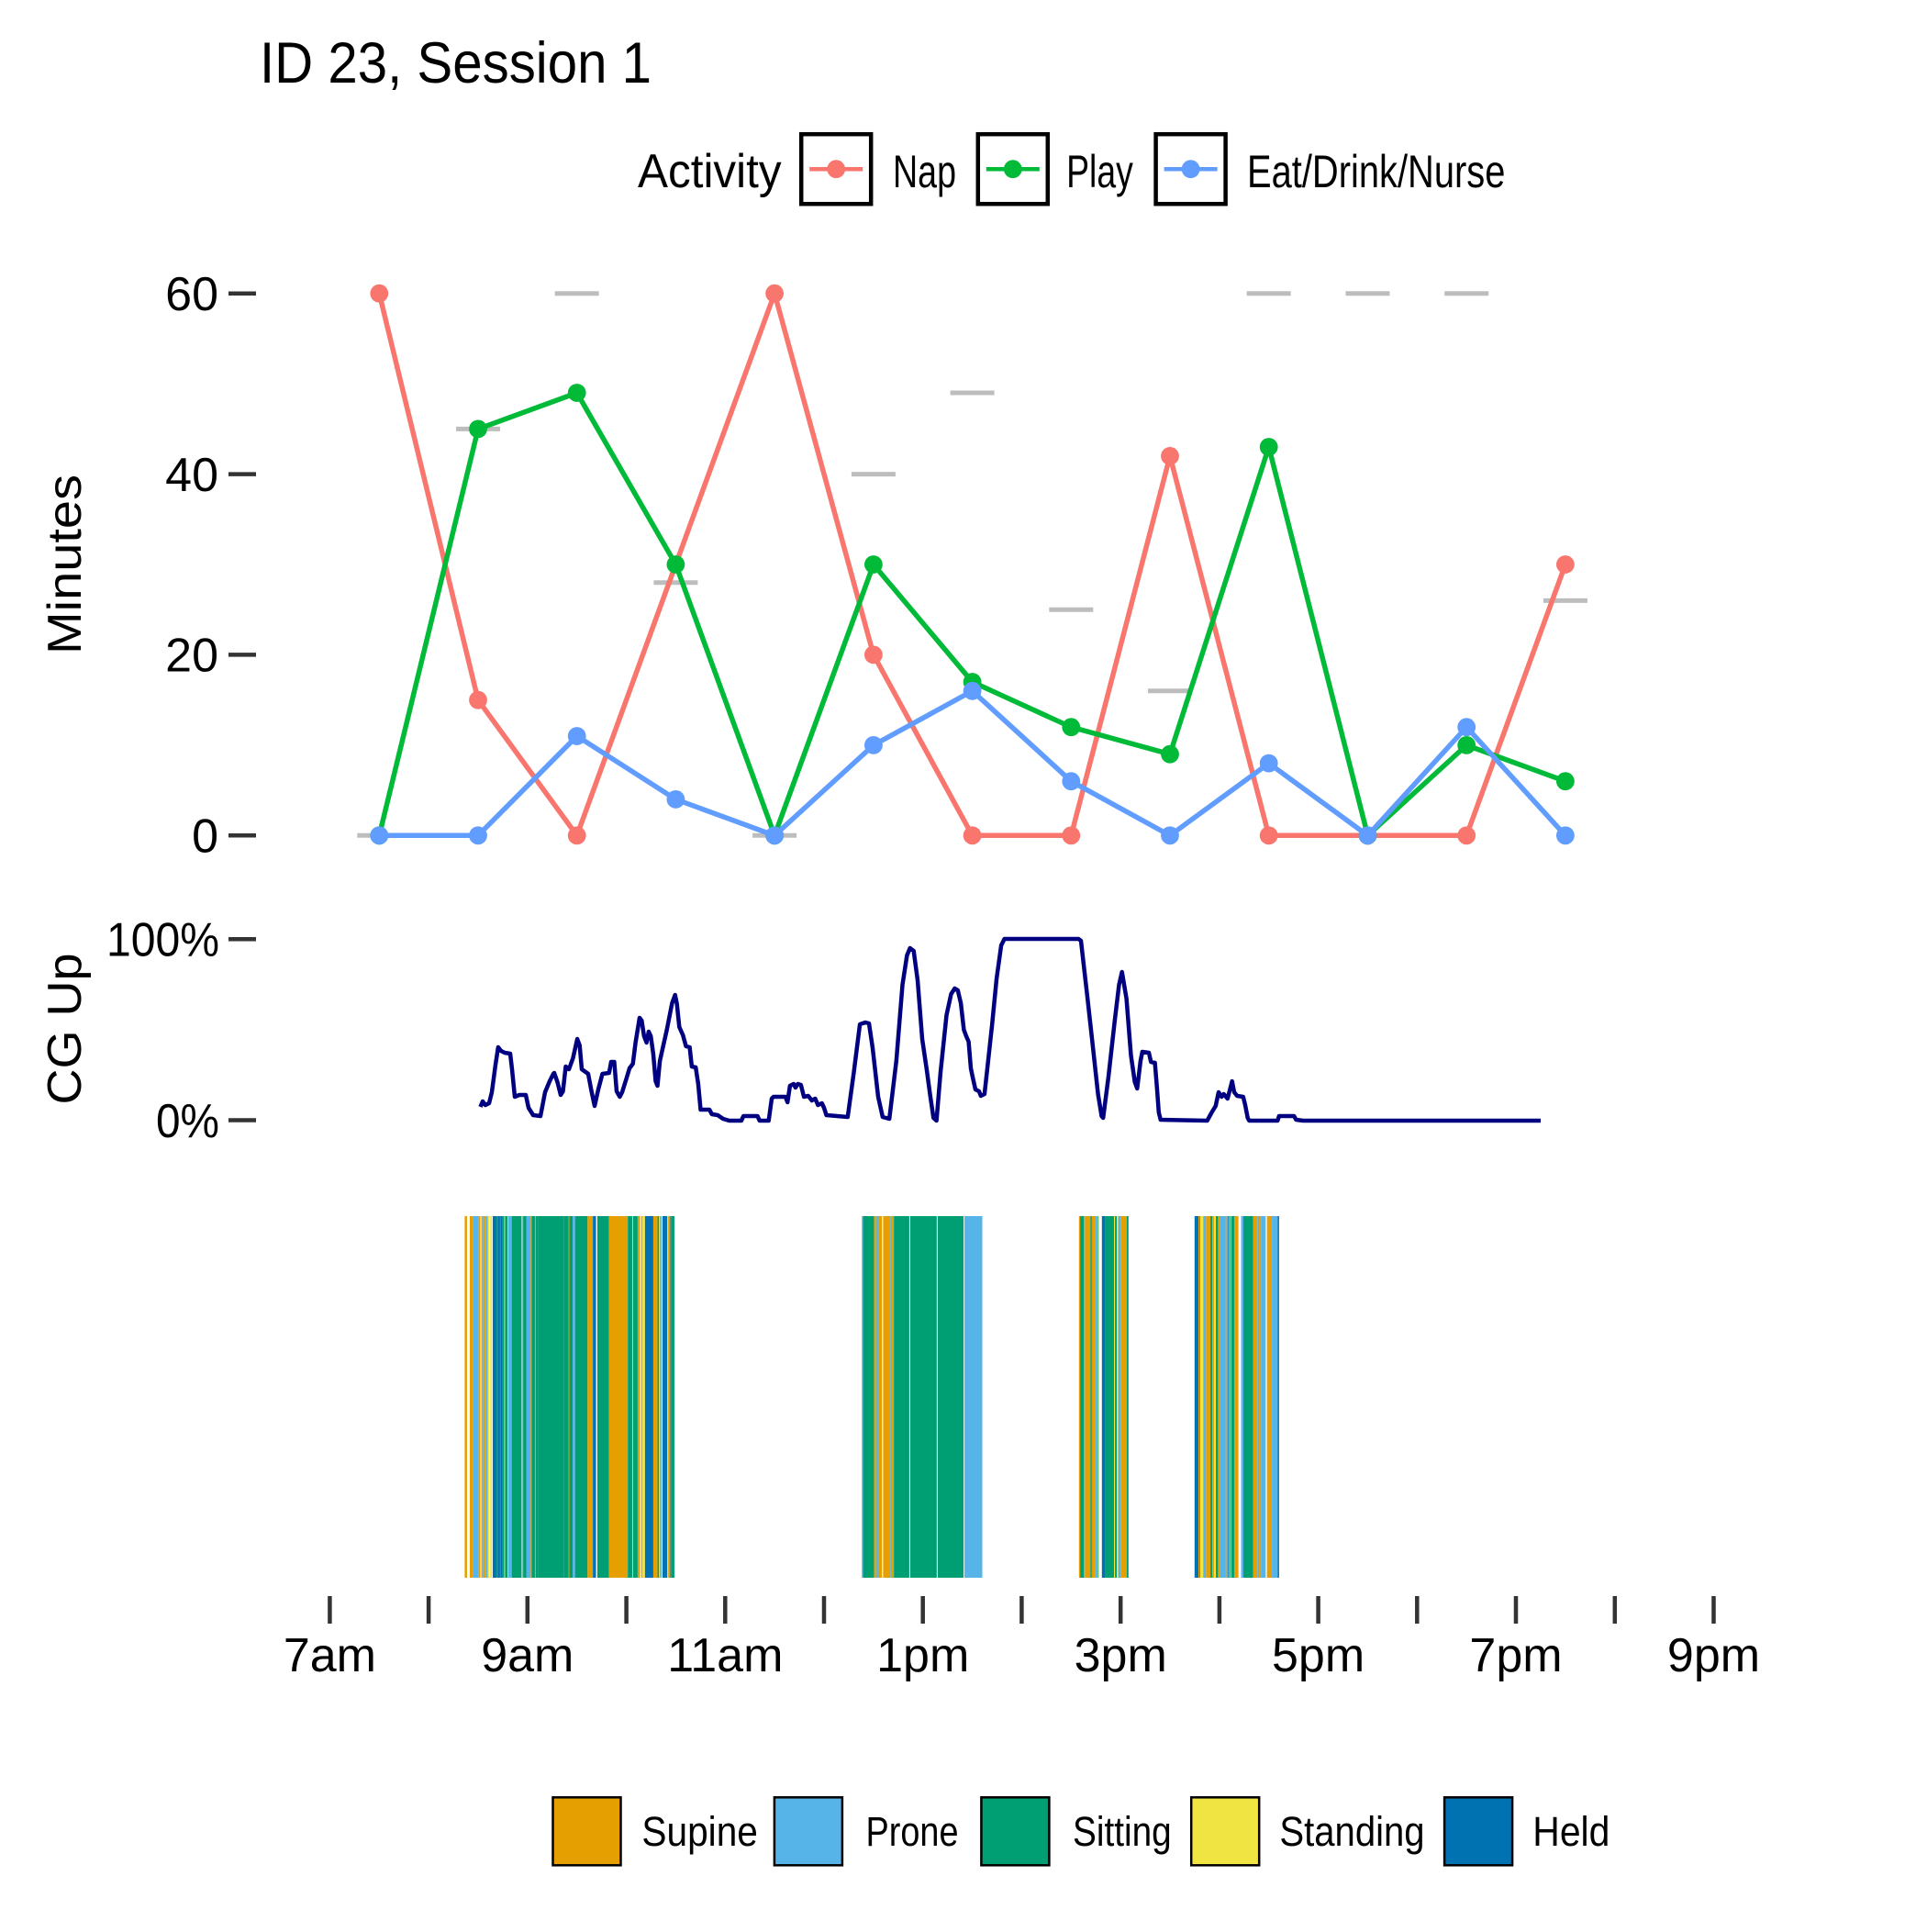  Describe the element at coordinates (710, 171) in the screenshot. I see `svg-text: Activity` at that location.